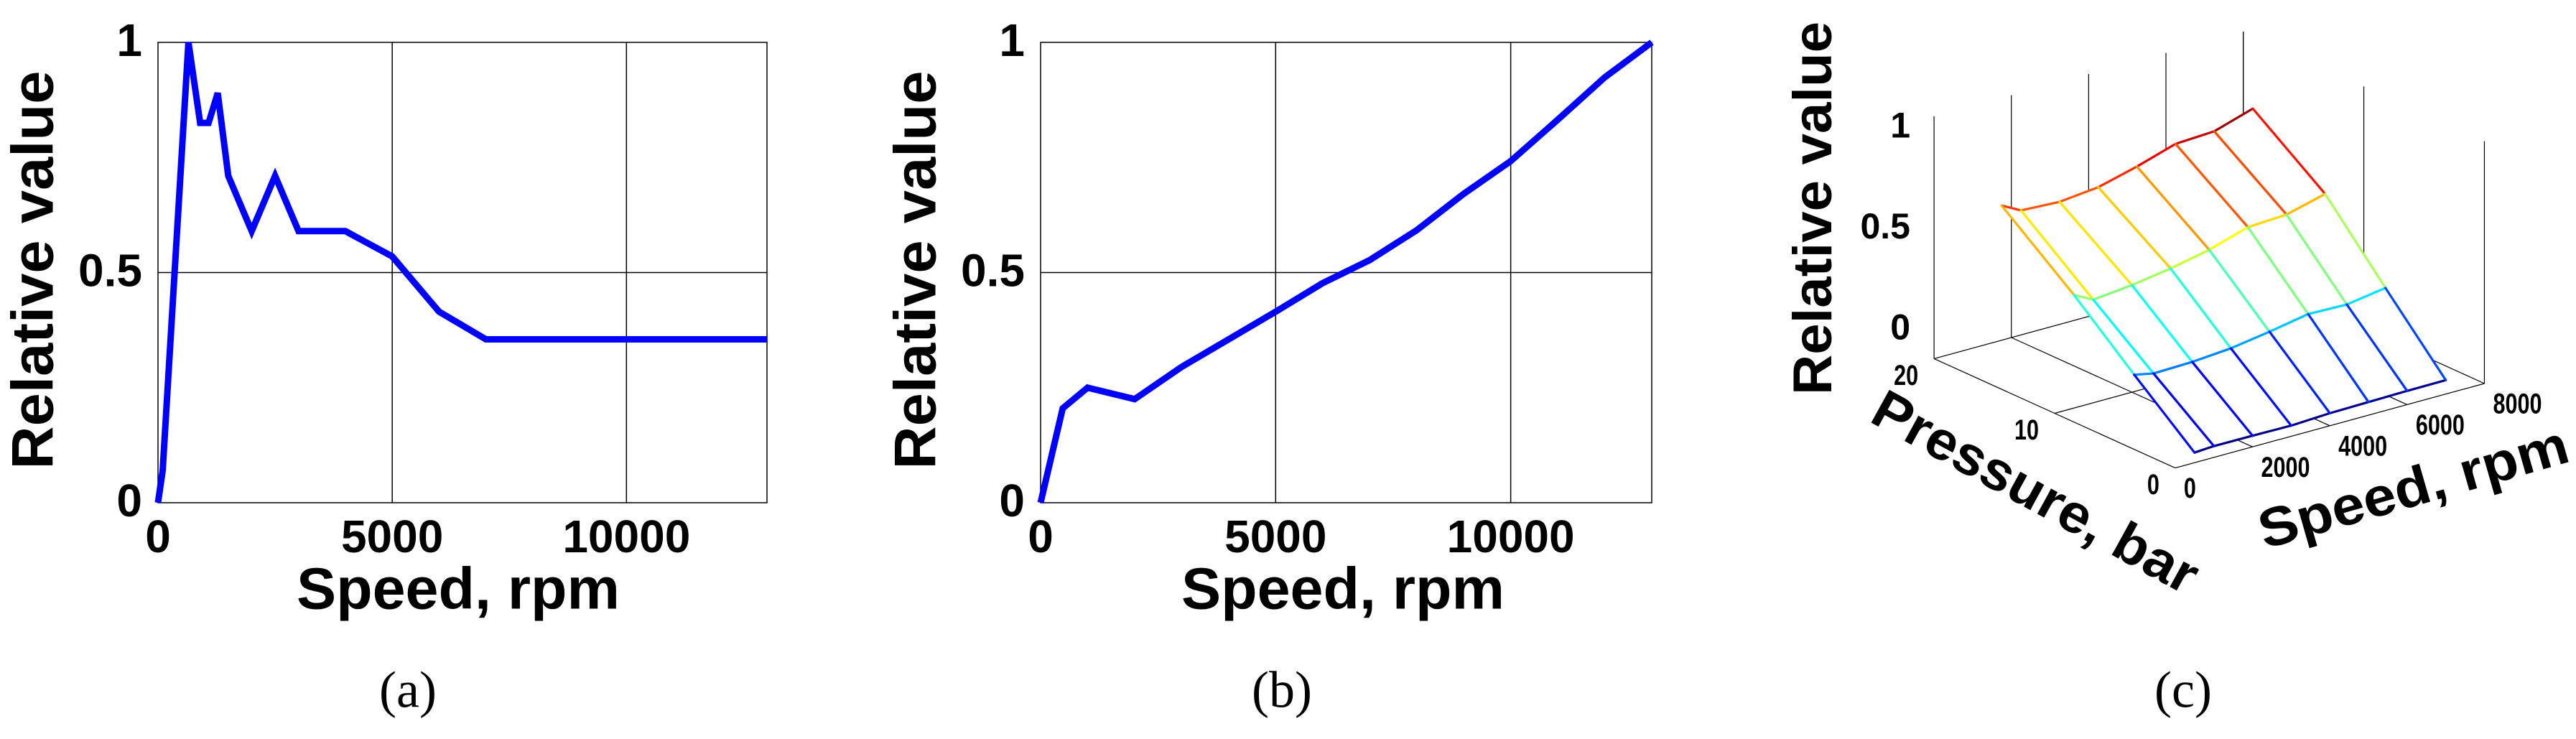 The width and height of the screenshot is (2576, 739). What do you see at coordinates (1885, 226) in the screenshot?
I see `chart-c-ztick-label: 0.5` at bounding box center [1885, 226].